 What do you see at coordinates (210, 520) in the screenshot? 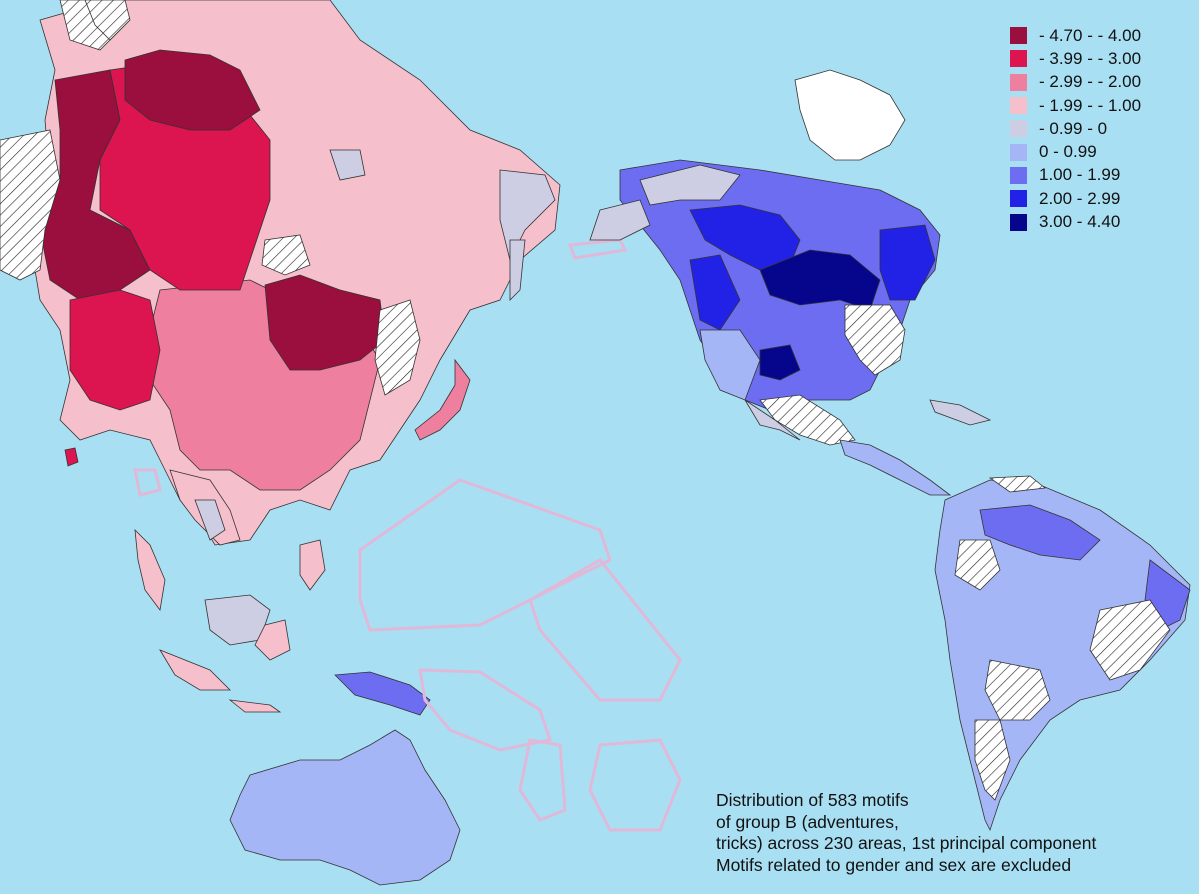
I see `region-indochina-bluegrey` at bounding box center [210, 520].